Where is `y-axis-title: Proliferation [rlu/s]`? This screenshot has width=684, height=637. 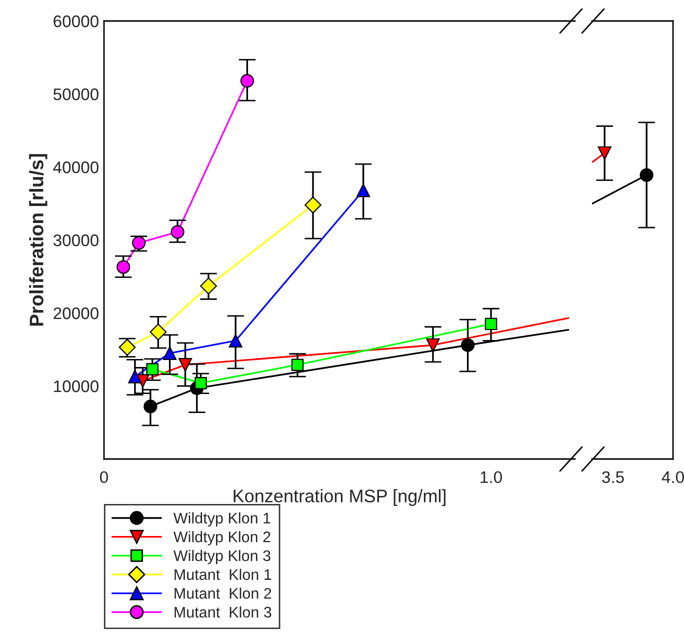
y-axis-title: Proliferation [rlu/s] is located at coordinates (38, 240).